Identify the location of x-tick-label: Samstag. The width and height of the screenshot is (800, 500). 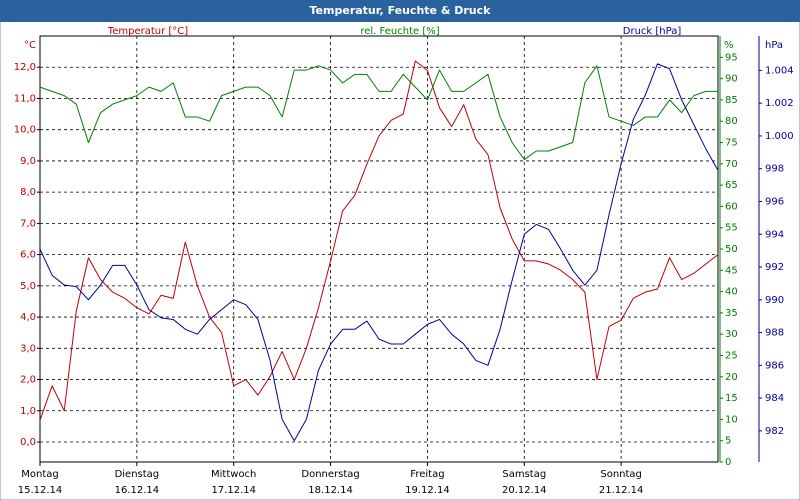
(524, 474).